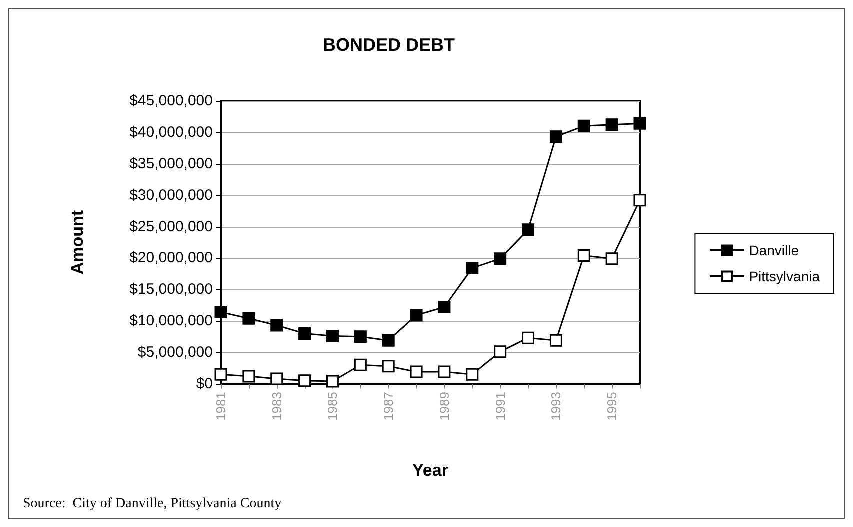 Image resolution: width=853 pixels, height=527 pixels. What do you see at coordinates (774, 250) in the screenshot?
I see `legend-label: Danville` at bounding box center [774, 250].